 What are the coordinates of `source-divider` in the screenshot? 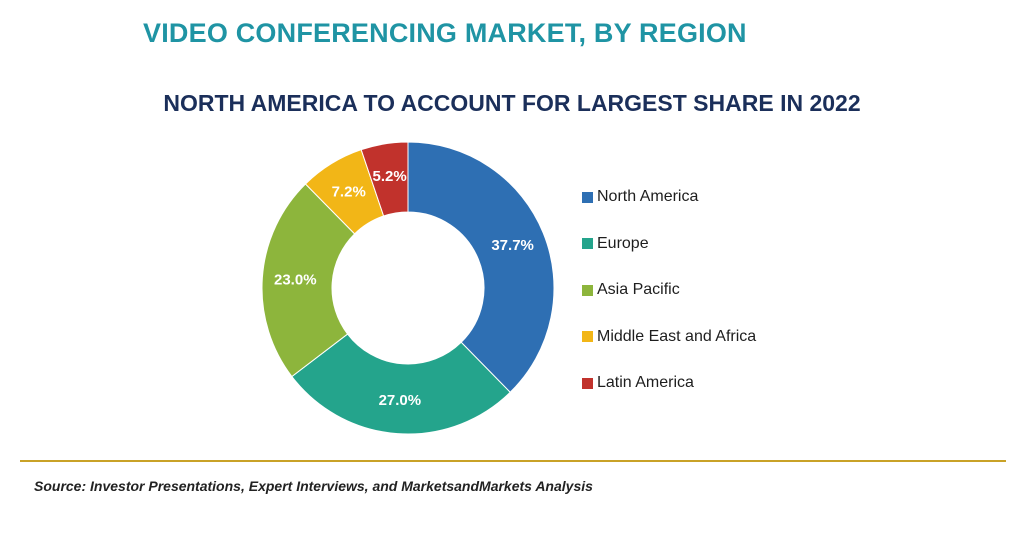 It's located at (513, 461).